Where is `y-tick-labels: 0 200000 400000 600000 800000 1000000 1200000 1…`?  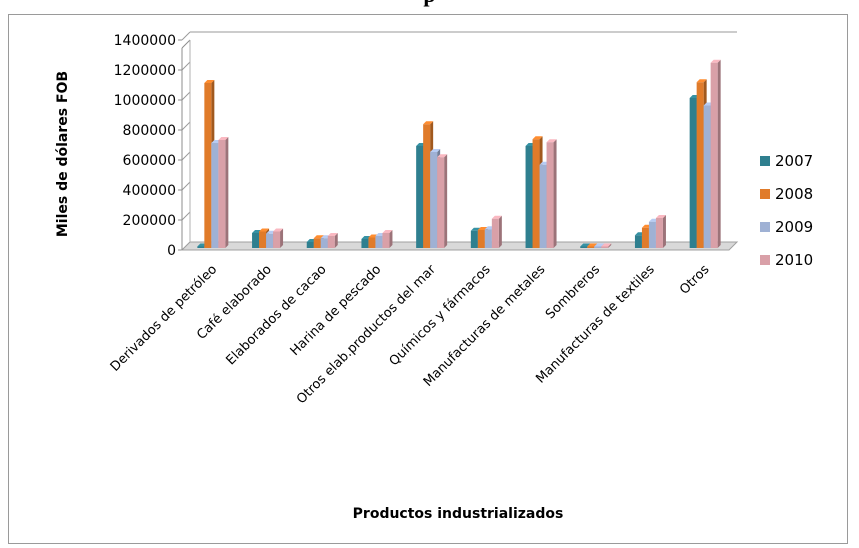 y-tick-labels: 0 200000 400000 600000 800000 1000000 1200000 1… is located at coordinates (145, 146).